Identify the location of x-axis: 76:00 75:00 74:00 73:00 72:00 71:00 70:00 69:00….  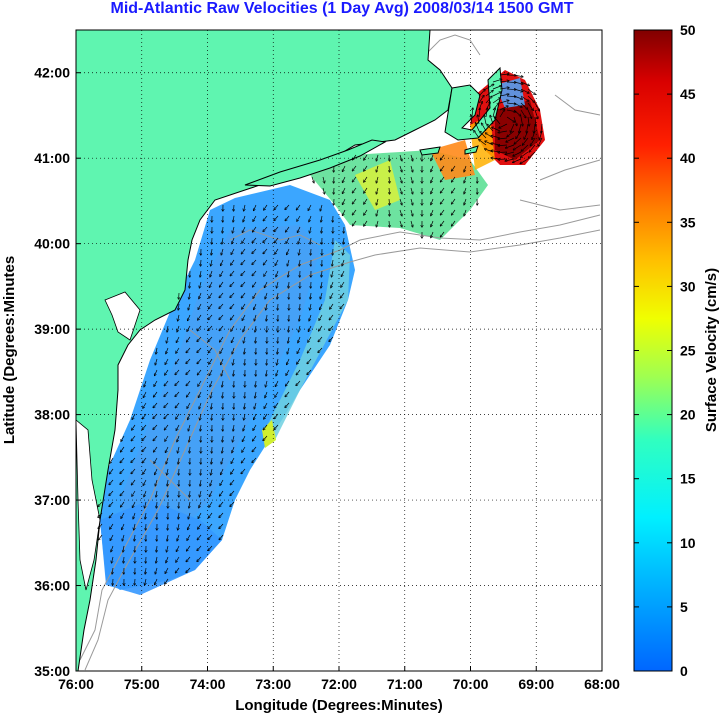
(339, 679).